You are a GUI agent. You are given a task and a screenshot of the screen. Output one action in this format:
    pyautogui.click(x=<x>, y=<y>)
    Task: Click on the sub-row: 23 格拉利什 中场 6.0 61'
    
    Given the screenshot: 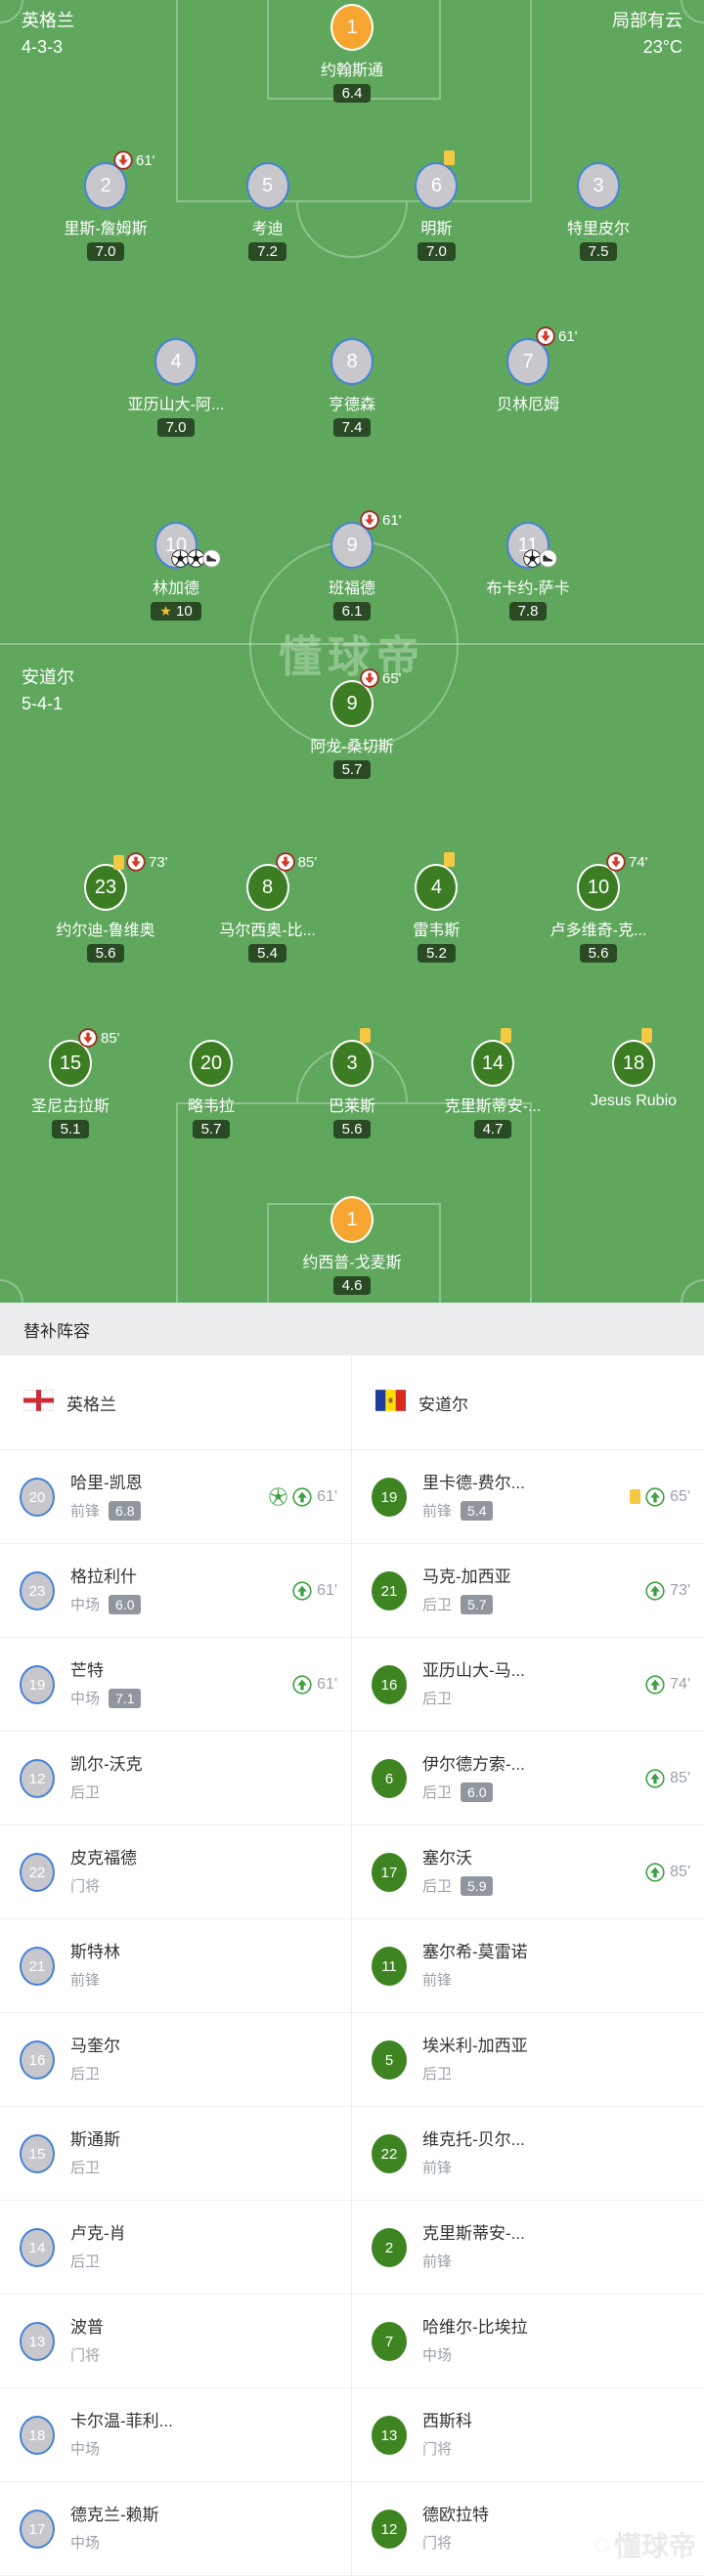 What is the action you would take?
    pyautogui.click(x=175, y=1591)
    